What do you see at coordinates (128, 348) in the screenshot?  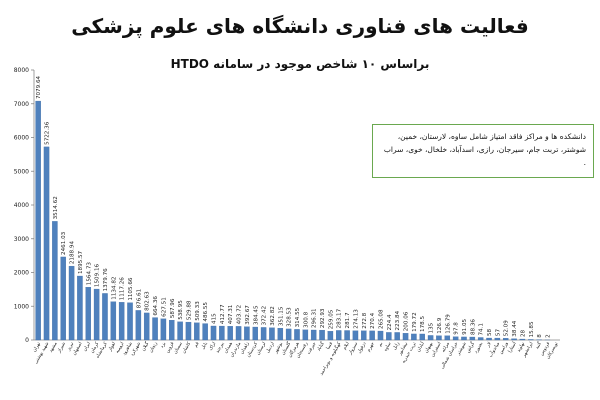 I see `category-label: شاهرود` at bounding box center [128, 348].